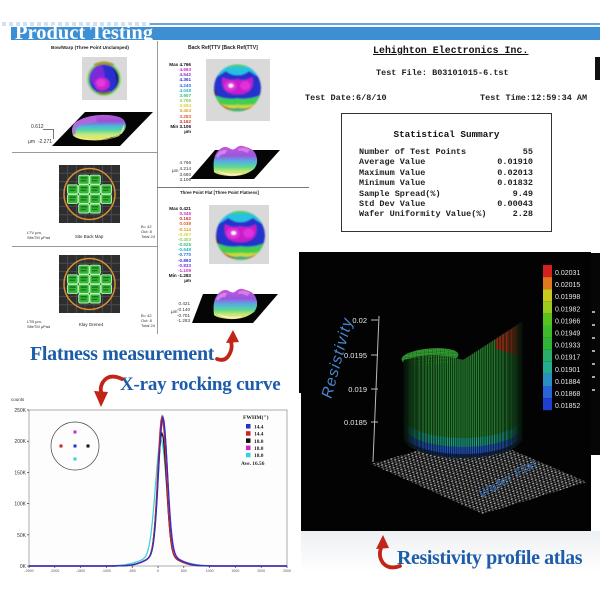 The image size is (600, 600). Describe the element at coordinates (22, 536) in the screenshot. I see `svg-text: 50K` at that location.